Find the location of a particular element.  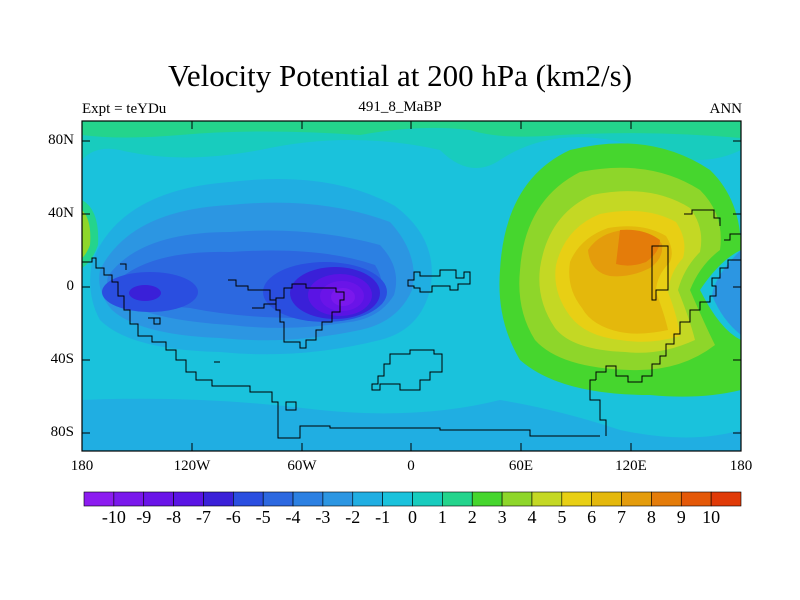

y-tick-label: 40N is located at coordinates (61, 213).